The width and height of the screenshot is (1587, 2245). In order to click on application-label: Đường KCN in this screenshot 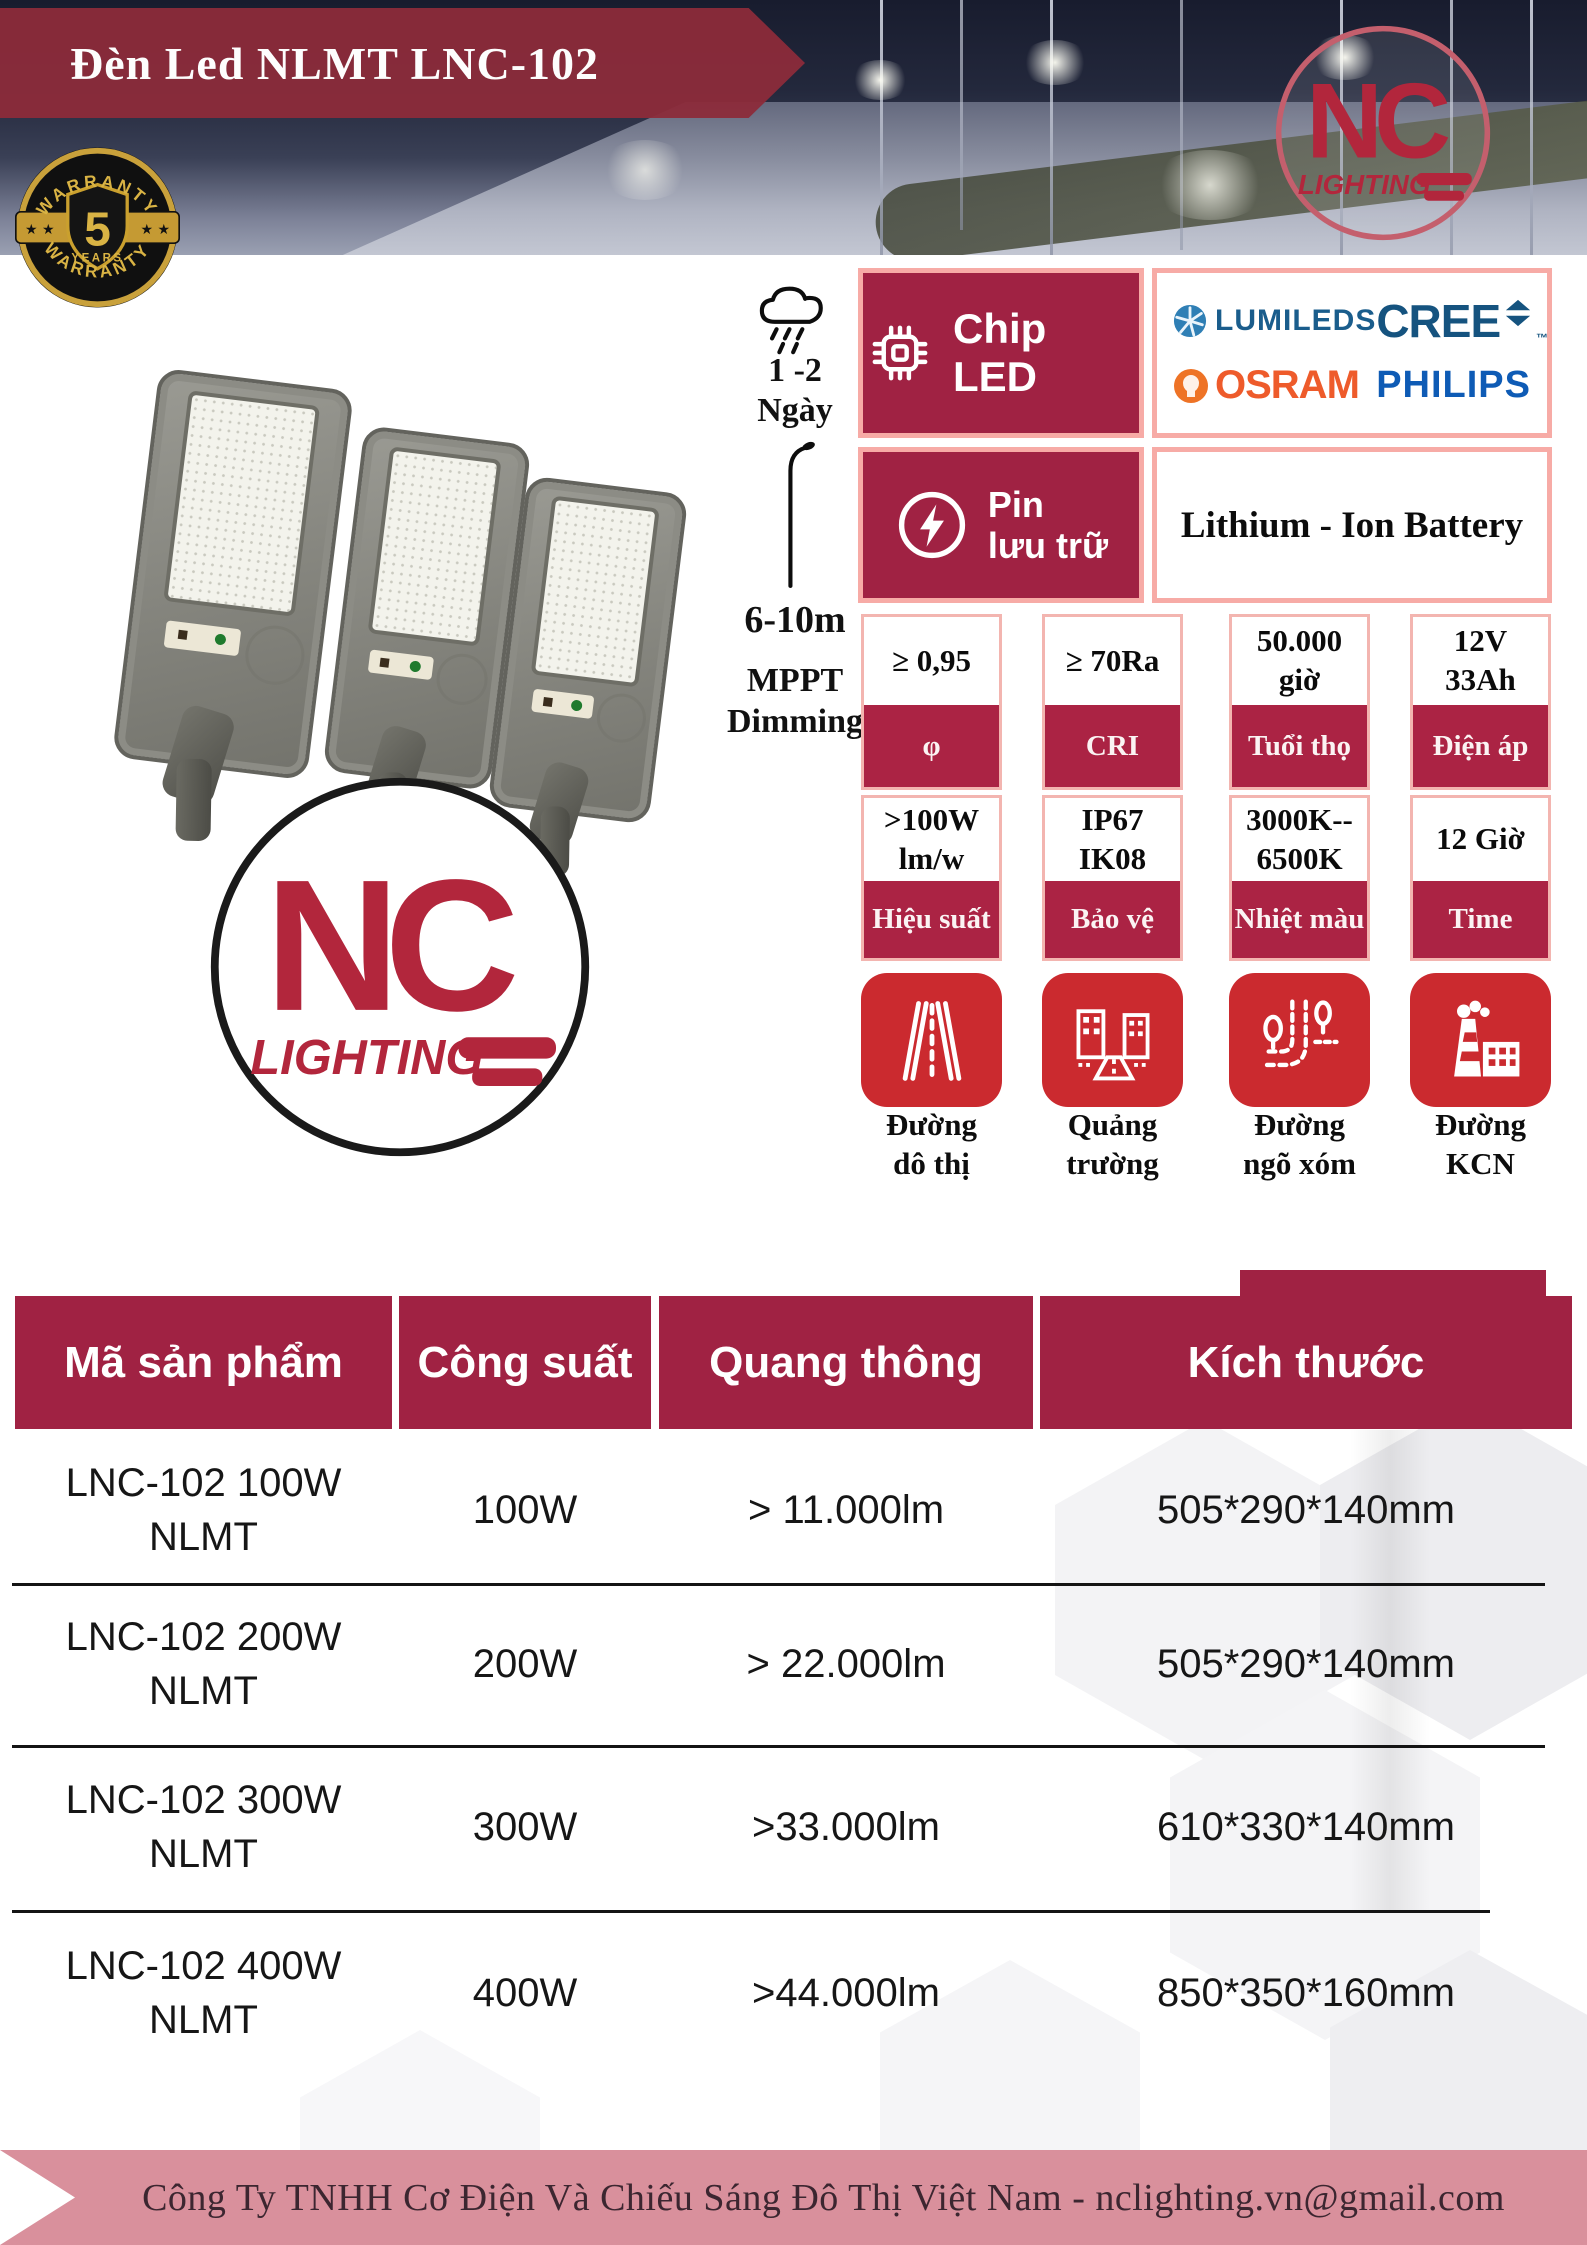, I will do `click(1480, 1144)`.